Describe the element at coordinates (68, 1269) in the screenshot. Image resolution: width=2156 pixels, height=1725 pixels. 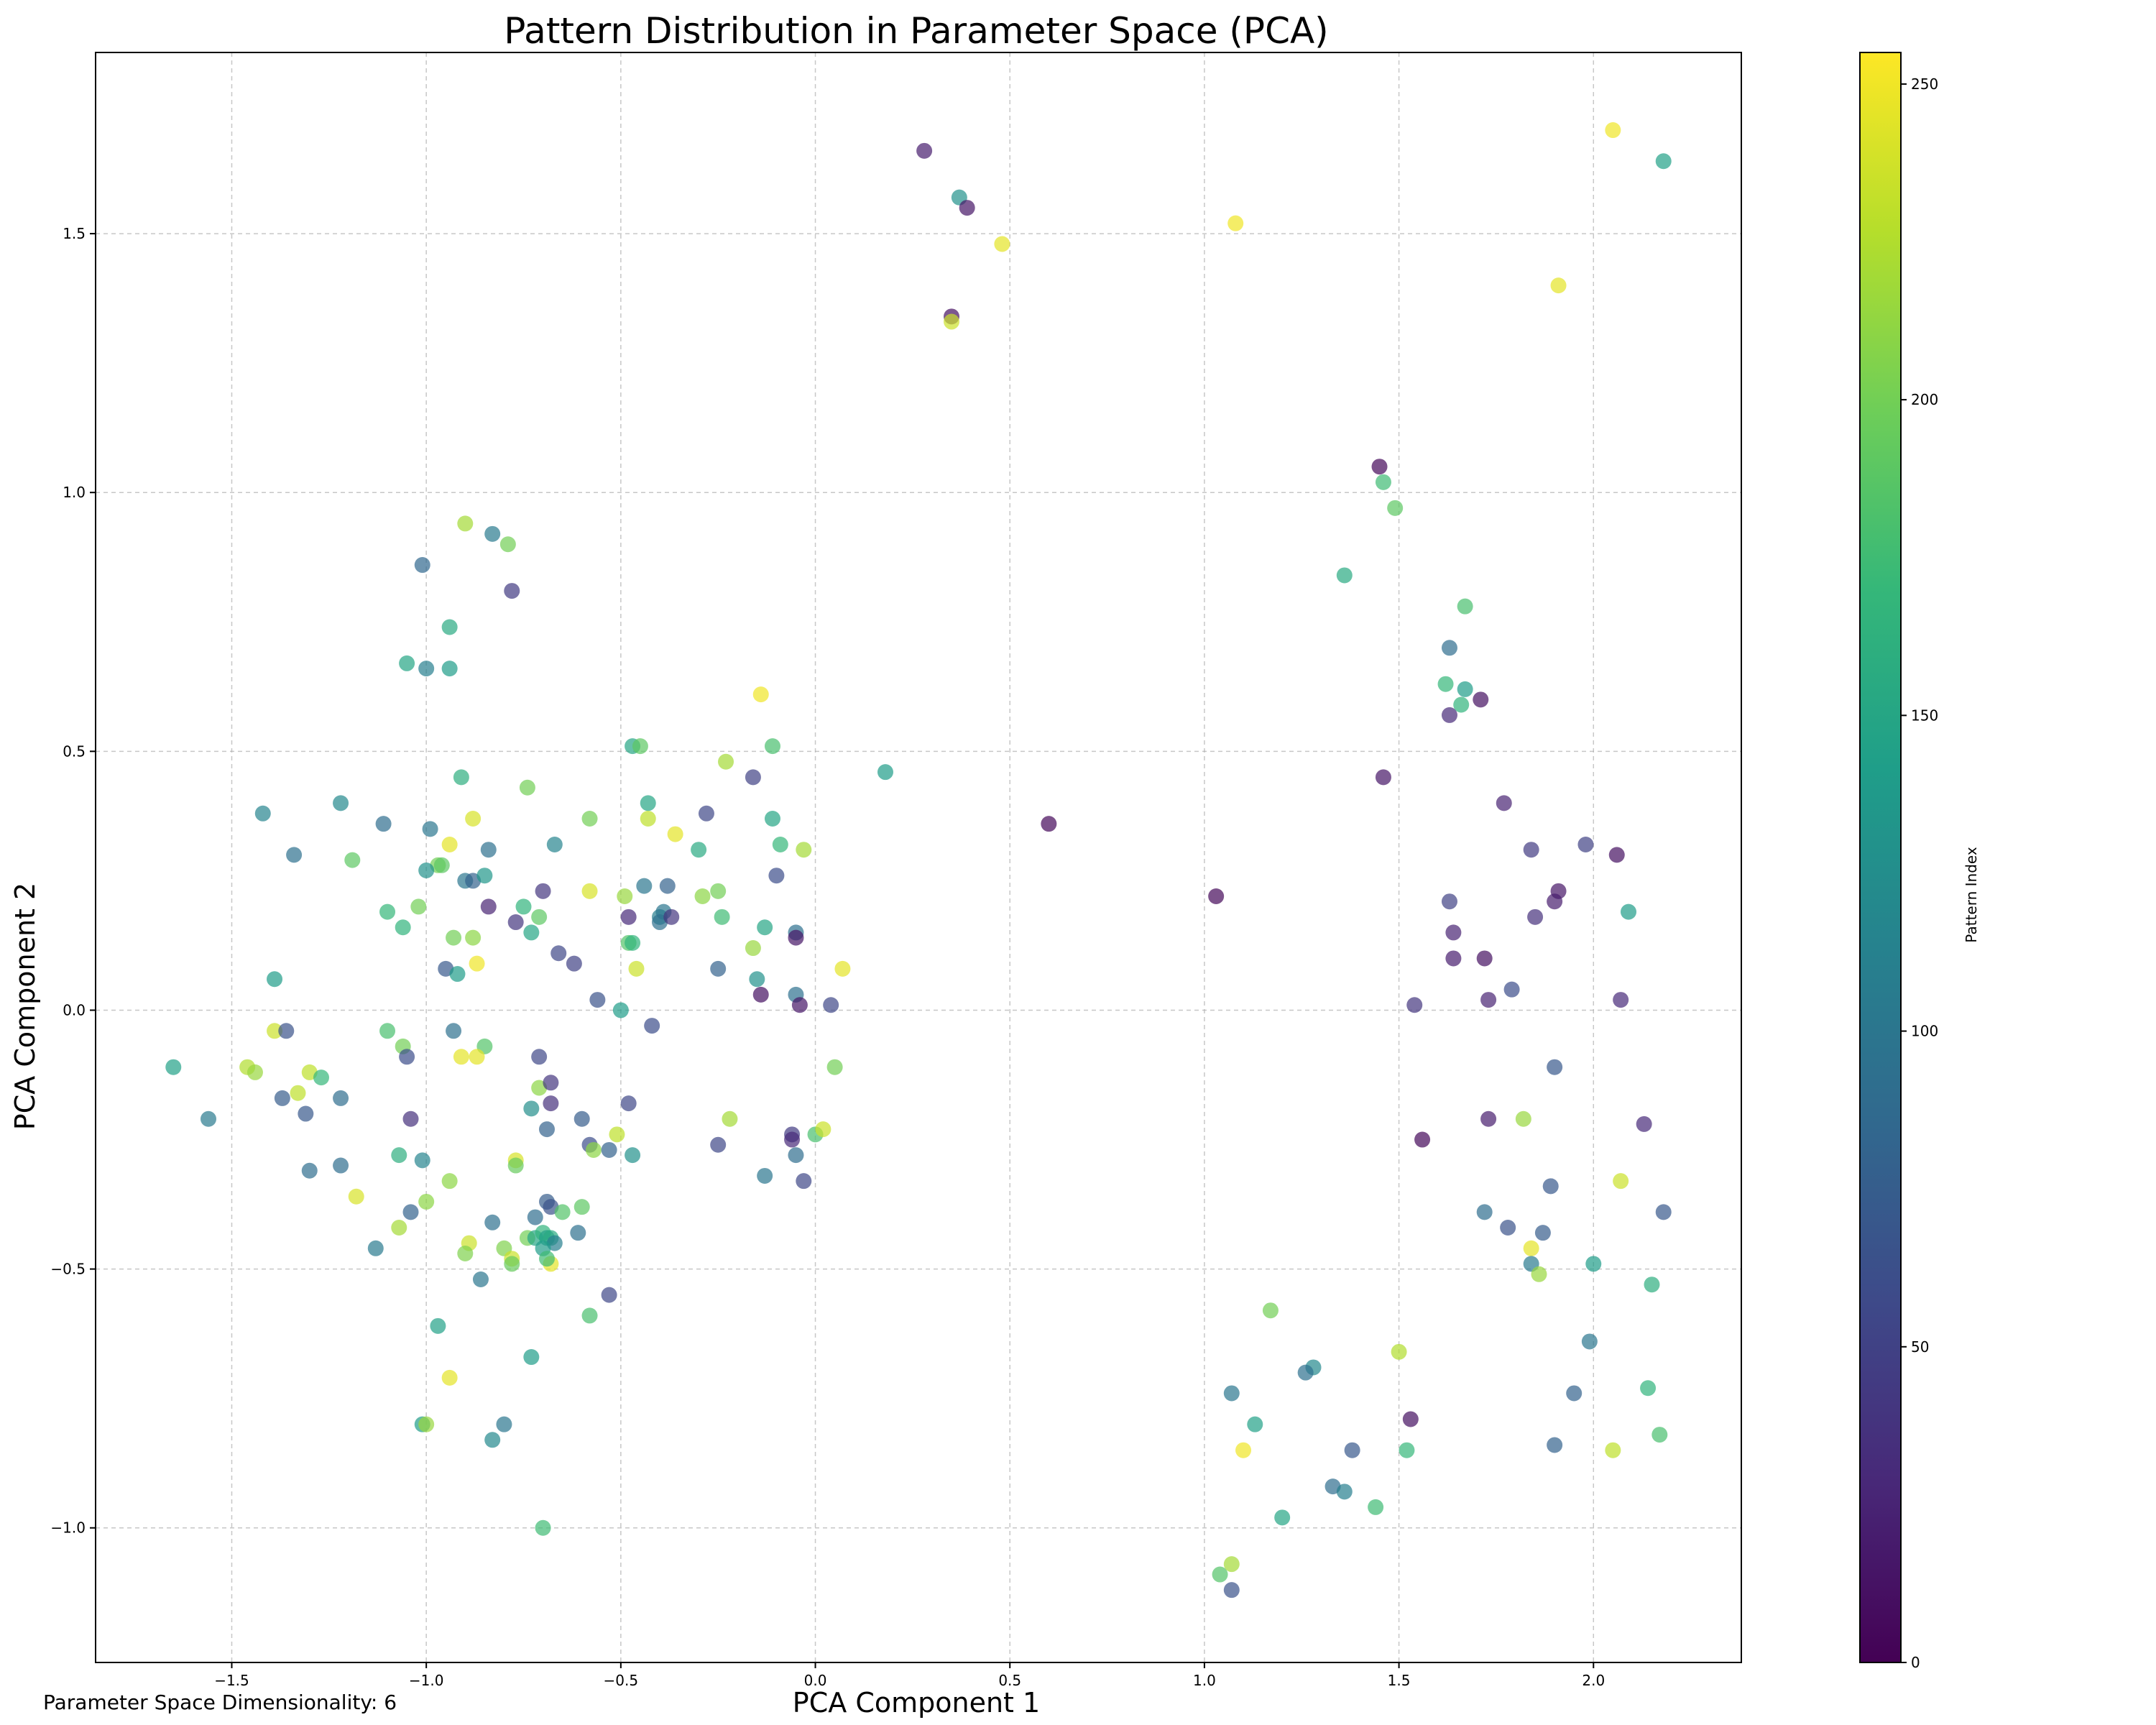
I see `y-tick-label: −0.5` at that location.